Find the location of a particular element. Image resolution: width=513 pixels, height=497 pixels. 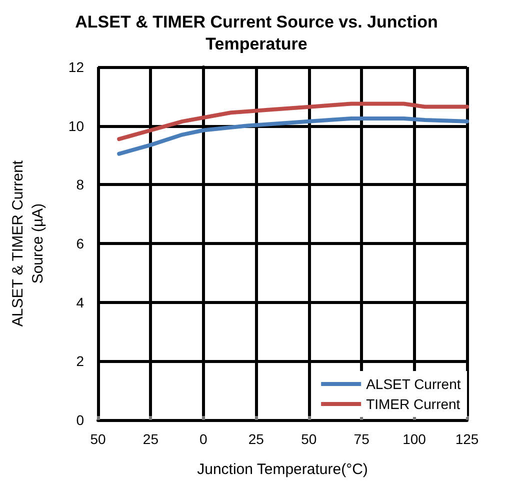

x-tick-label: 125 is located at coordinates (467, 439).